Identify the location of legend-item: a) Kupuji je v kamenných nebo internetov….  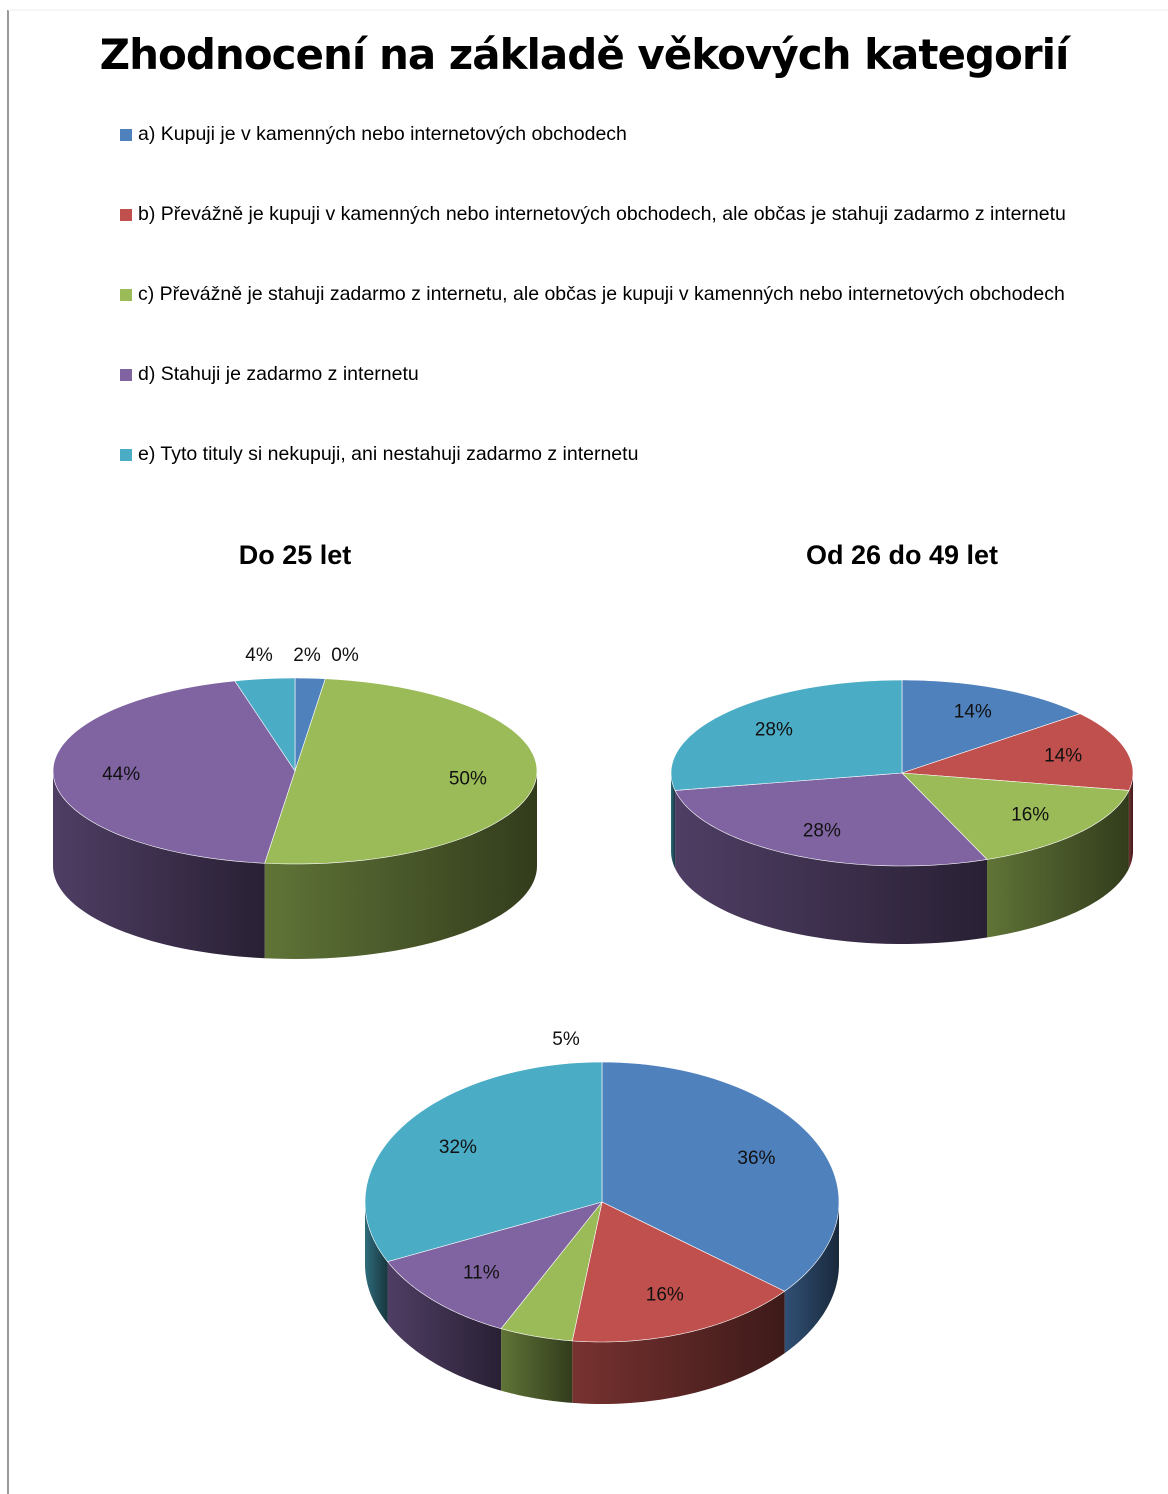
(605, 160).